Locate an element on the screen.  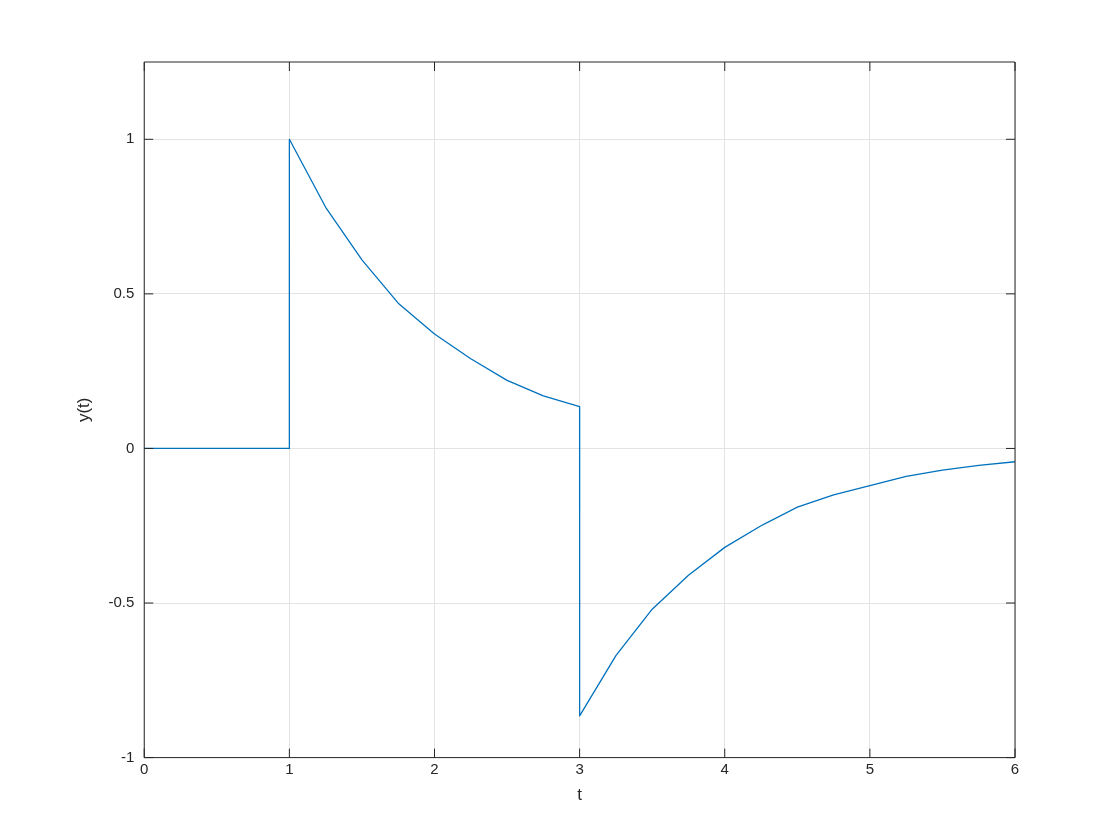
y-tick-label: -0.5 is located at coordinates (121, 602).